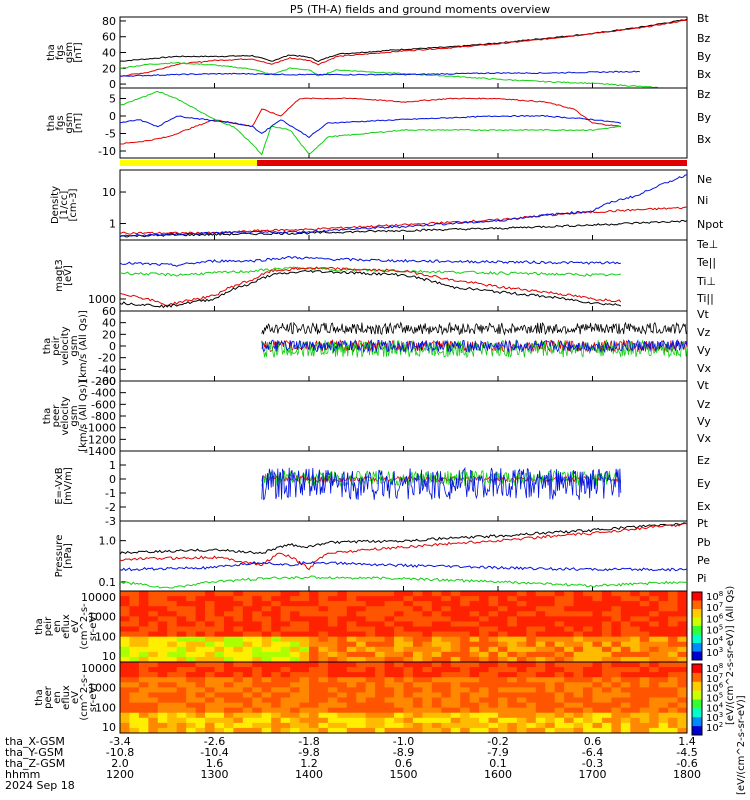  Describe the element at coordinates (109, 323) in the screenshot. I see `peir_velocity-ytick-label: 40` at that location.